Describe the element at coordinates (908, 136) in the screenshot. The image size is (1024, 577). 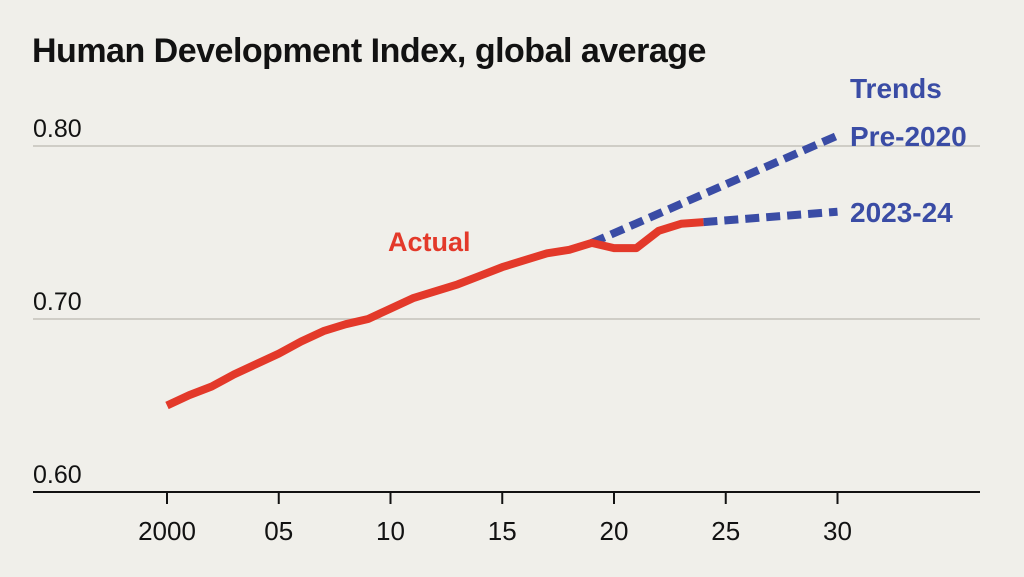
I see `series-label-pre-2020: Pre-2020` at that location.